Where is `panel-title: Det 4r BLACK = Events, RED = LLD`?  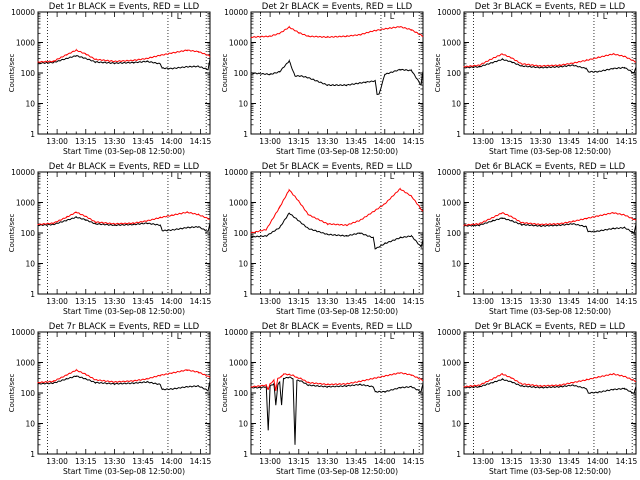
panel-title: Det 4r BLACK = Events, RED = LLD is located at coordinates (124, 167).